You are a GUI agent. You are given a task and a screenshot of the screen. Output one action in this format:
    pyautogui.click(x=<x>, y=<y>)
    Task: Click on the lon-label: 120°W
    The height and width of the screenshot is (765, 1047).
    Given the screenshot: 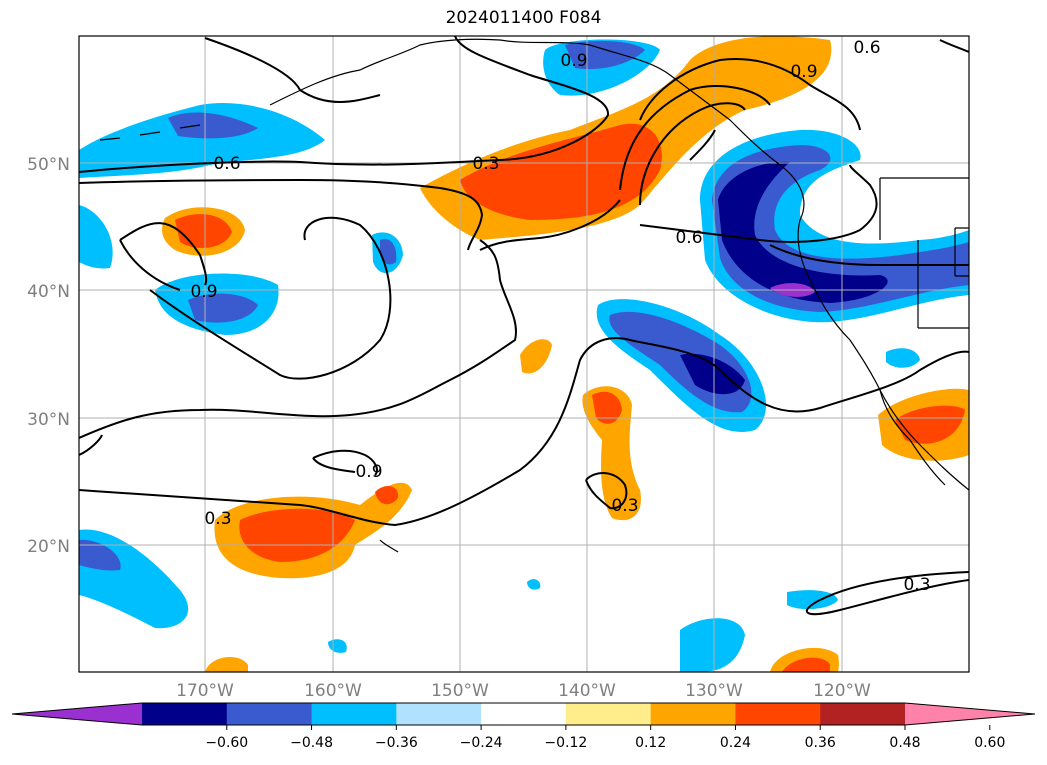 What is the action you would take?
    pyautogui.click(x=842, y=691)
    